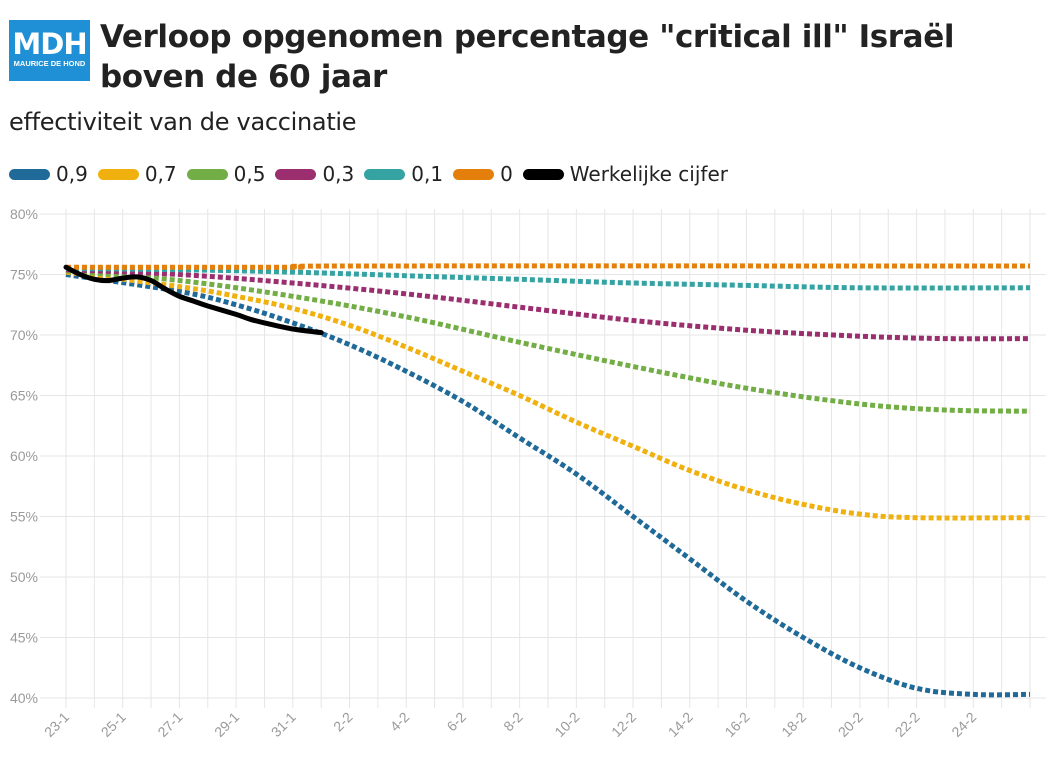 This screenshot has height=762, width=1064. What do you see at coordinates (400, 722) in the screenshot?
I see `x-tick-label: 4-2` at bounding box center [400, 722].